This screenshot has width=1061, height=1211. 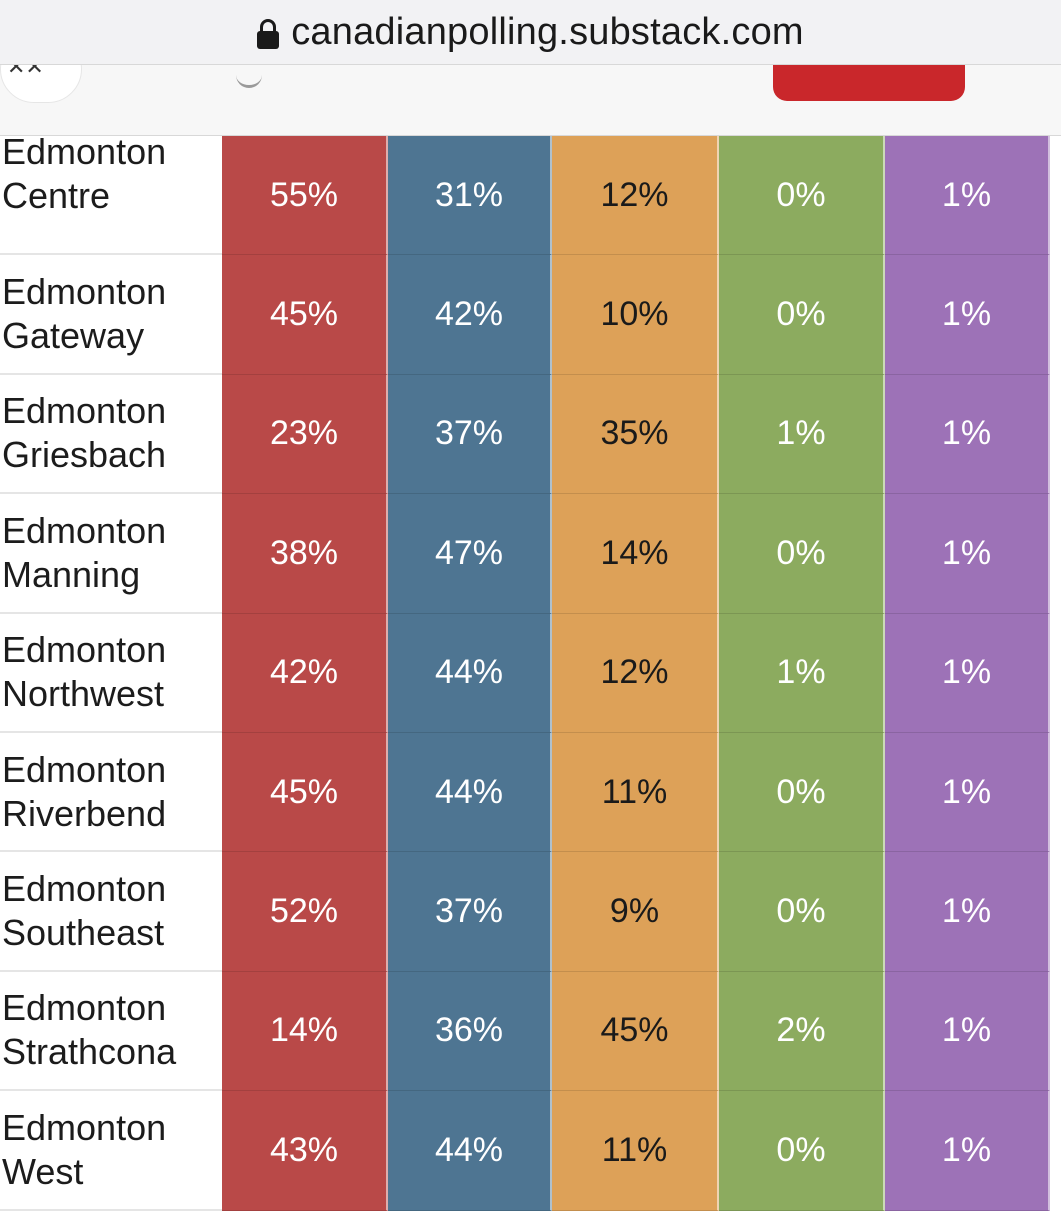 What do you see at coordinates (802, 1031) in the screenshot?
I see `vote-share-cell: 2%` at bounding box center [802, 1031].